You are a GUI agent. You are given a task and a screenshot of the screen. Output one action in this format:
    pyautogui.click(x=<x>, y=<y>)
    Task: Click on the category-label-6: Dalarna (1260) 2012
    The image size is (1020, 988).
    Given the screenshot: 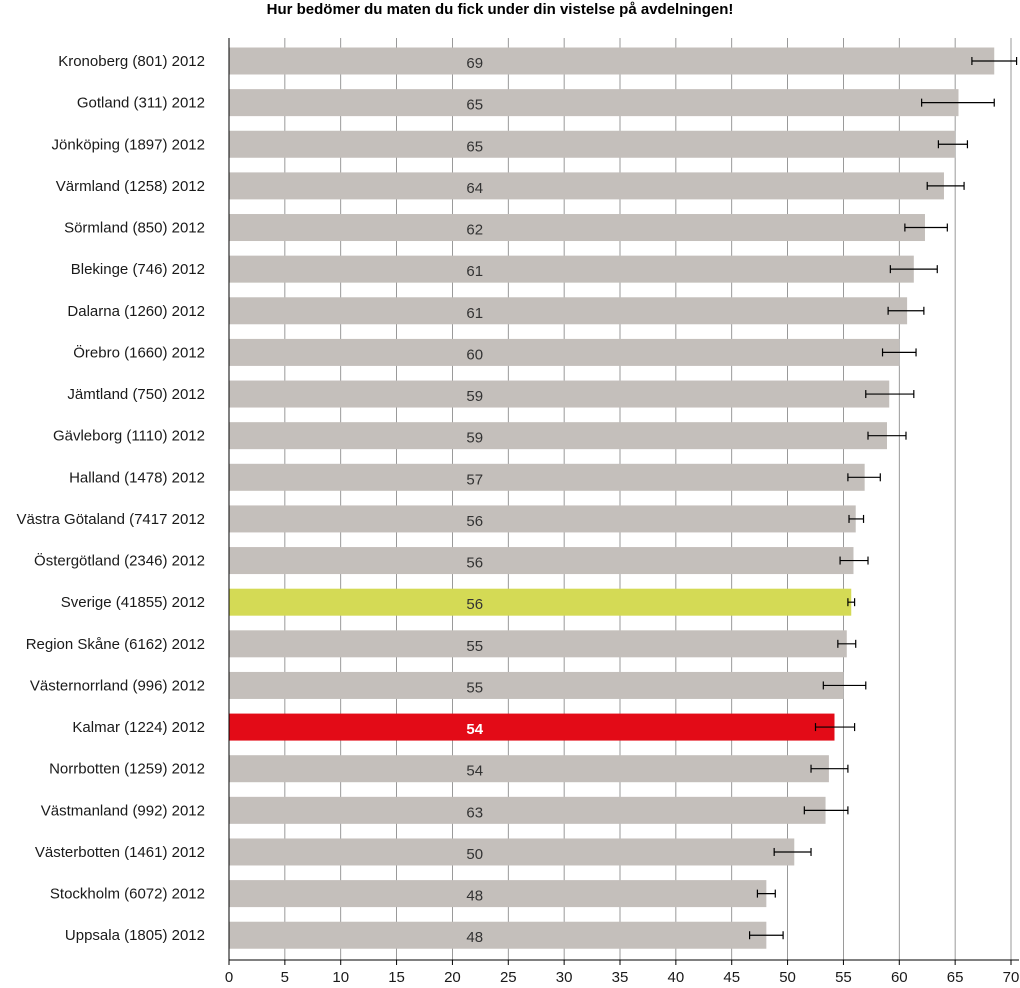 What is the action you would take?
    pyautogui.click(x=136, y=311)
    